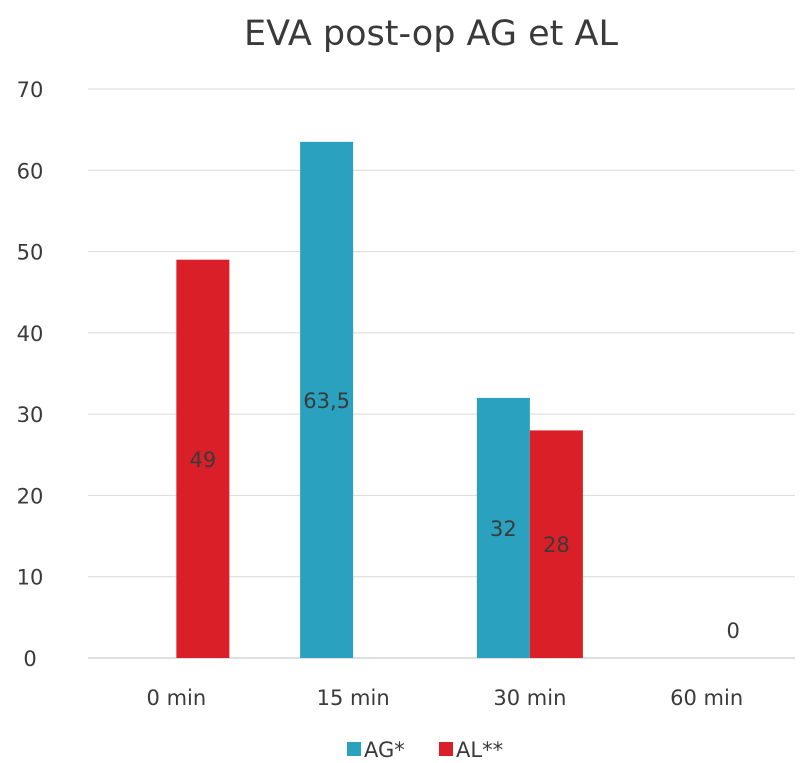  I want to click on data-label: 28, so click(556, 545).